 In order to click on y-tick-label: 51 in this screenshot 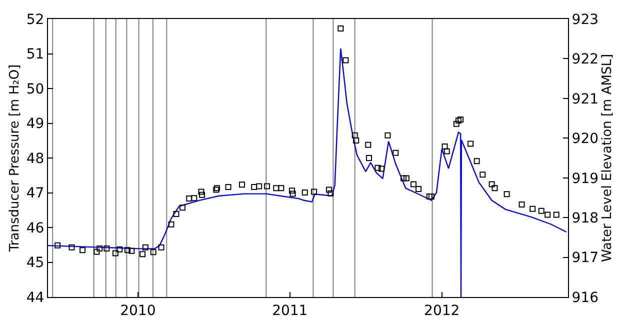, I will do `click(35, 54)`.